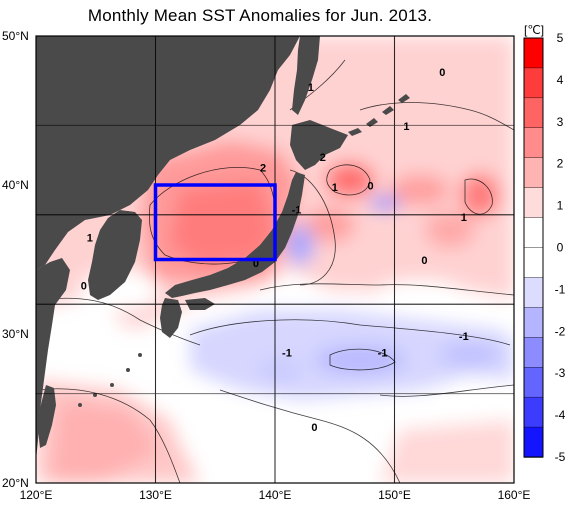 Image resolution: width=575 pixels, height=505 pixels. Describe the element at coordinates (560, 373) in the screenshot. I see `colorbar-tick-label: -3` at that location.